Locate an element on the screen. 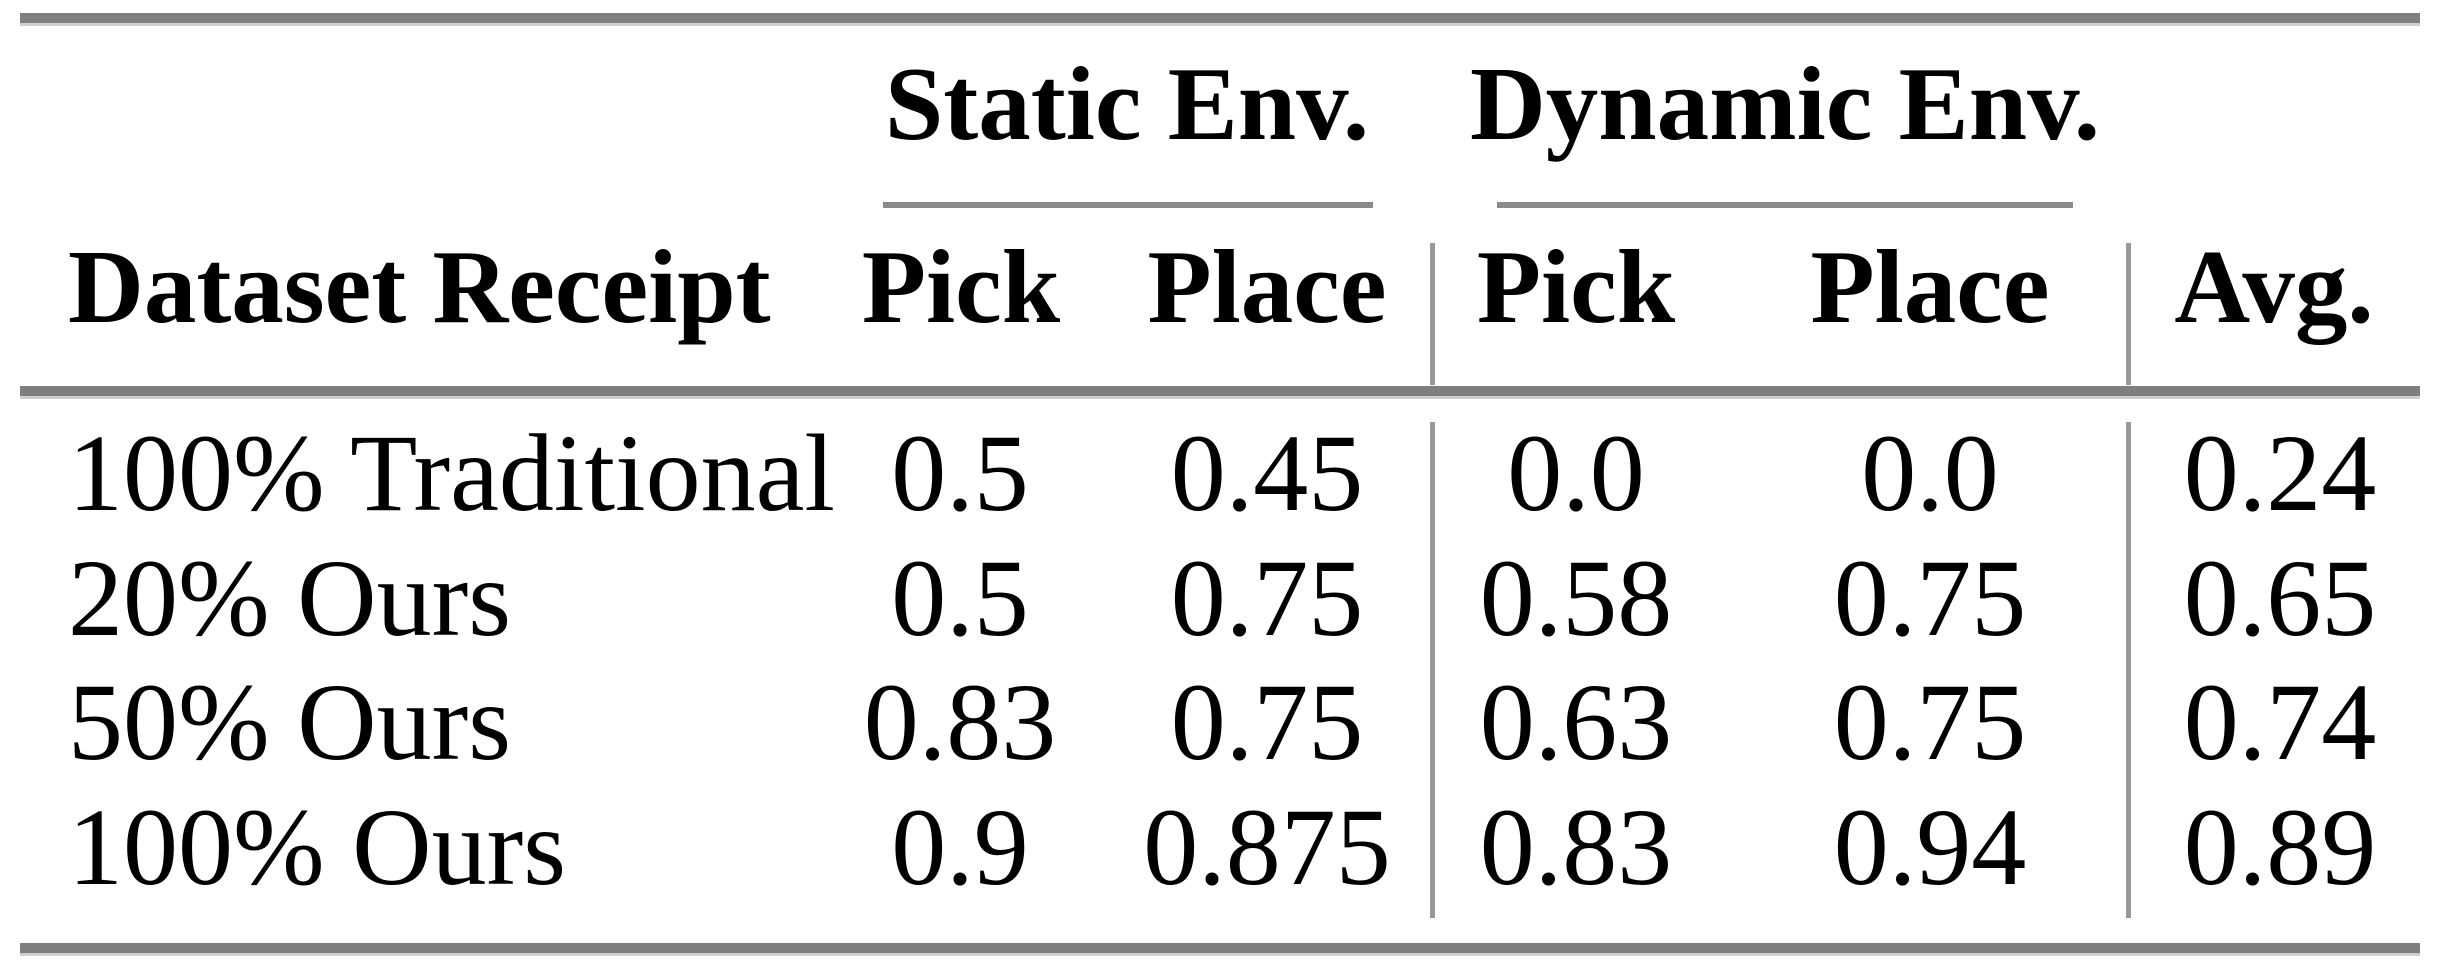 The image size is (2440, 966). table-cell: 0.63 is located at coordinates (1576, 722).